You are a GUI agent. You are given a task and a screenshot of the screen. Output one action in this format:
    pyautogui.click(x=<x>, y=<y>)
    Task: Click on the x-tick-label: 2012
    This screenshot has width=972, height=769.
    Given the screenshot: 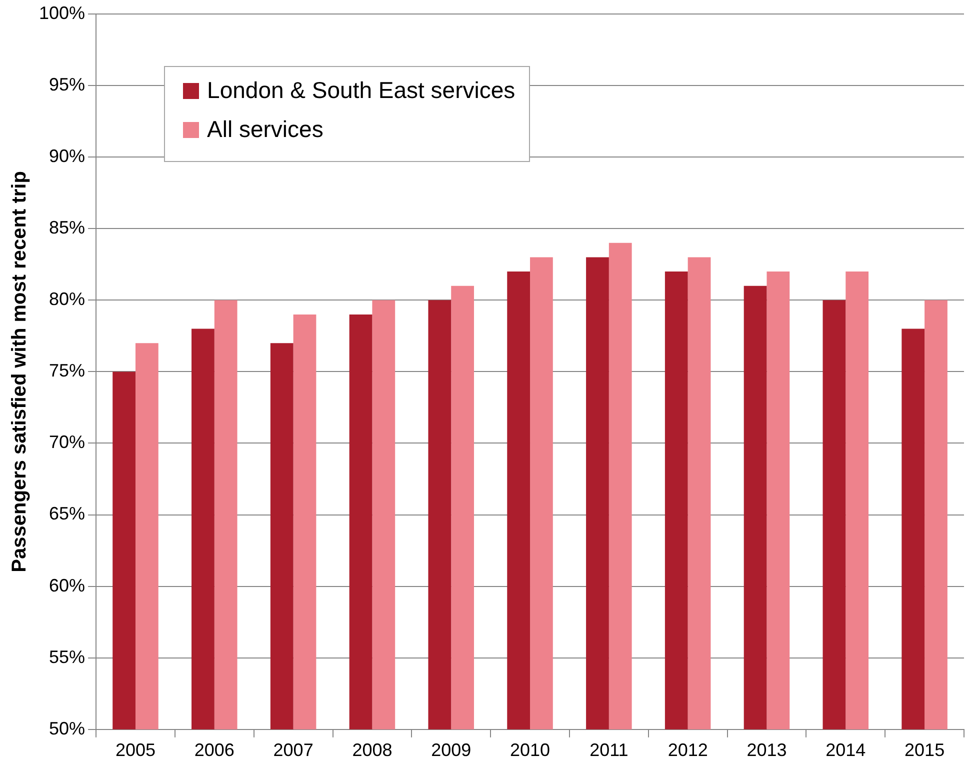 What is the action you would take?
    pyautogui.click(x=688, y=750)
    